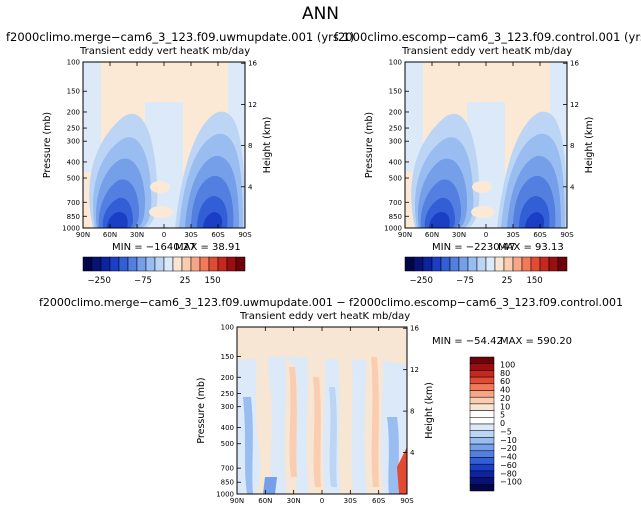 The image size is (641, 513). What do you see at coordinates (143, 281) in the screenshot?
I see `panel1-colorbar-label: −75` at bounding box center [143, 281].